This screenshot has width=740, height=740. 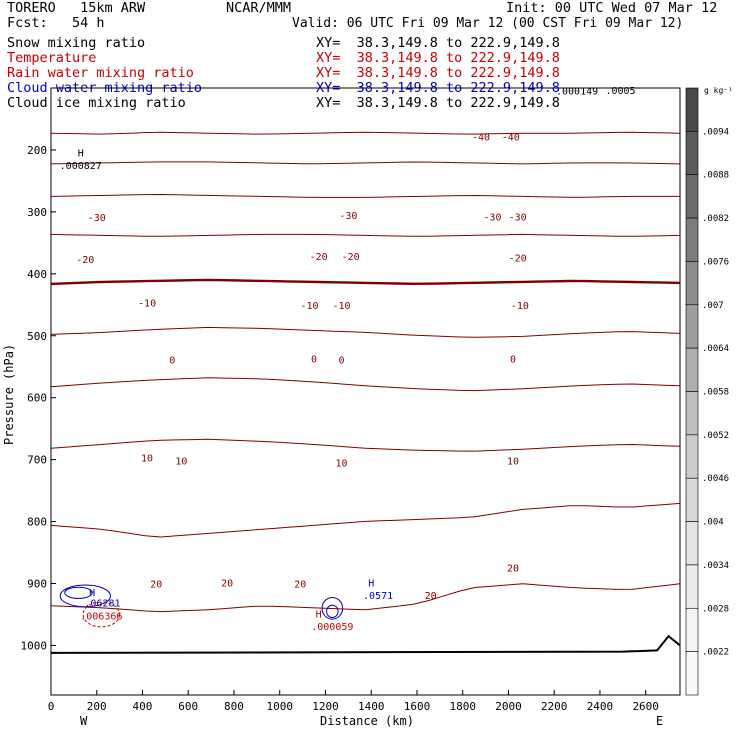 I want to click on field-xy-snow: XY= 38.3,149.8 to 222.9,149.8, so click(x=438, y=43).